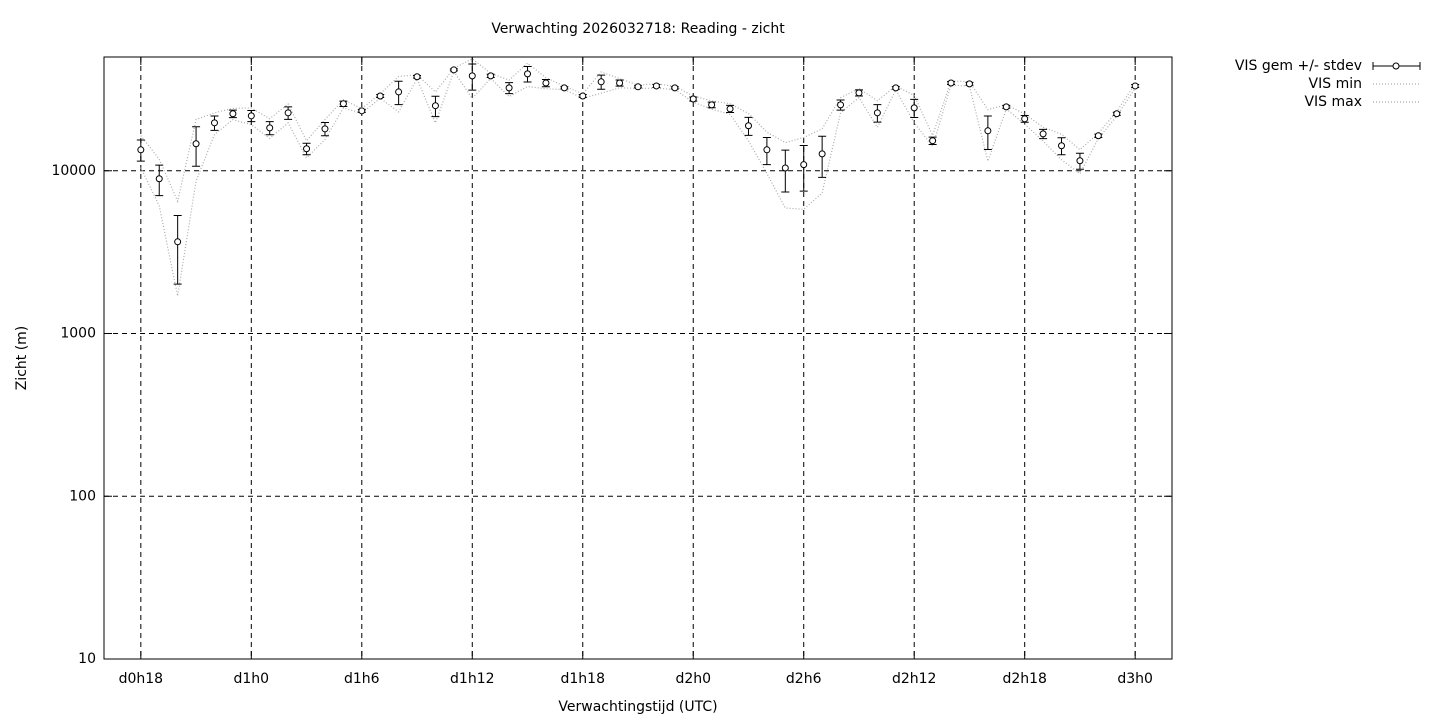  I want to click on y-tick-label: 10, so click(87, 659).